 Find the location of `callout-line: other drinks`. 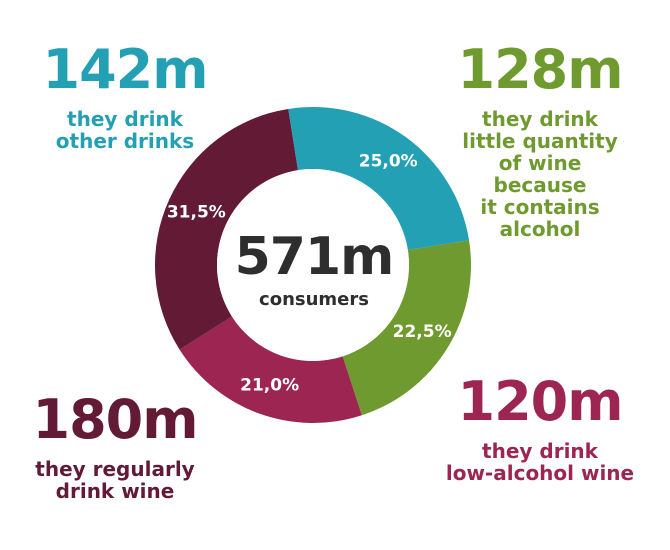

callout-line: other drinks is located at coordinates (125, 141).